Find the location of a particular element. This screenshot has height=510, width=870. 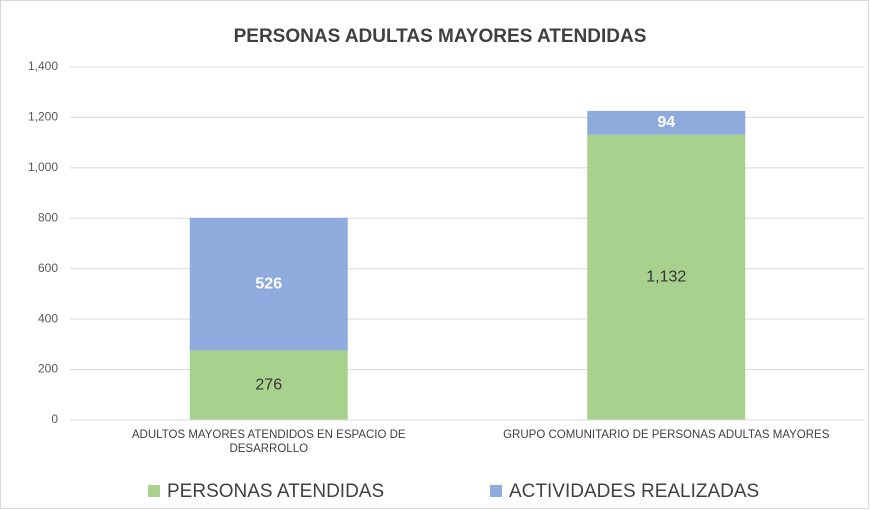

chart-title: PERSONAS ADULTAS MAYORES ATENDIDAS is located at coordinates (440, 36).